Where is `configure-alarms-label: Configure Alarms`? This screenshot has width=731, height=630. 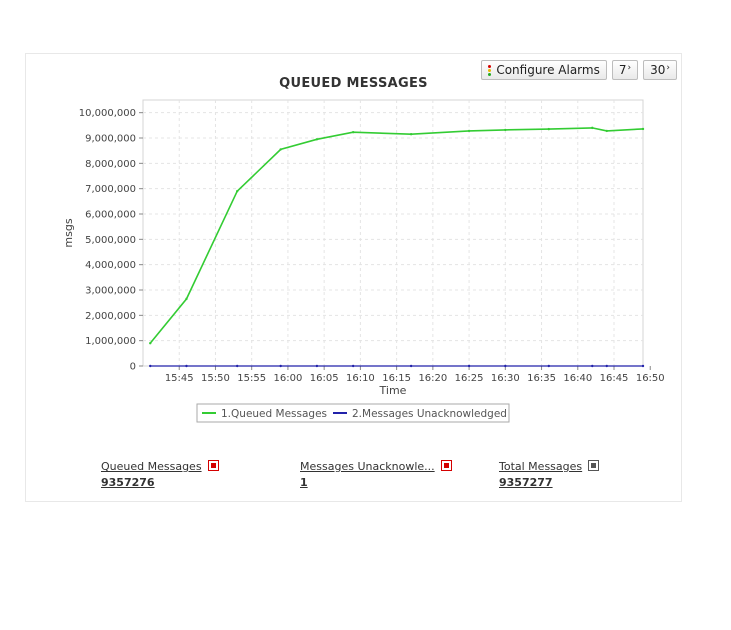 configure-alarms-label: Configure Alarms is located at coordinates (548, 70).